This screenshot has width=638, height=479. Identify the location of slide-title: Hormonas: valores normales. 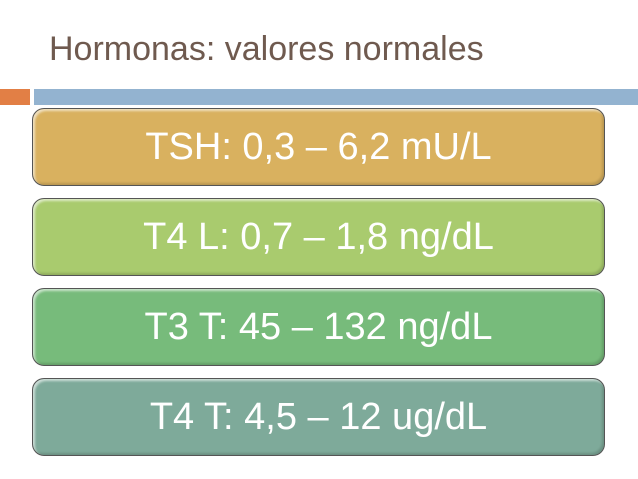
(266, 49).